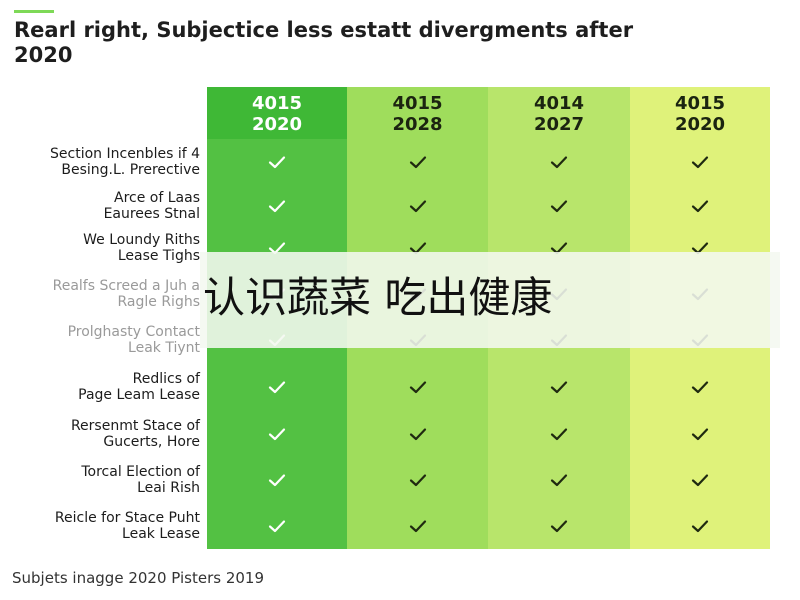 This screenshot has height=600, width=800. I want to click on row-label: We Loundy Riths Lease Tighs, so click(100, 248).